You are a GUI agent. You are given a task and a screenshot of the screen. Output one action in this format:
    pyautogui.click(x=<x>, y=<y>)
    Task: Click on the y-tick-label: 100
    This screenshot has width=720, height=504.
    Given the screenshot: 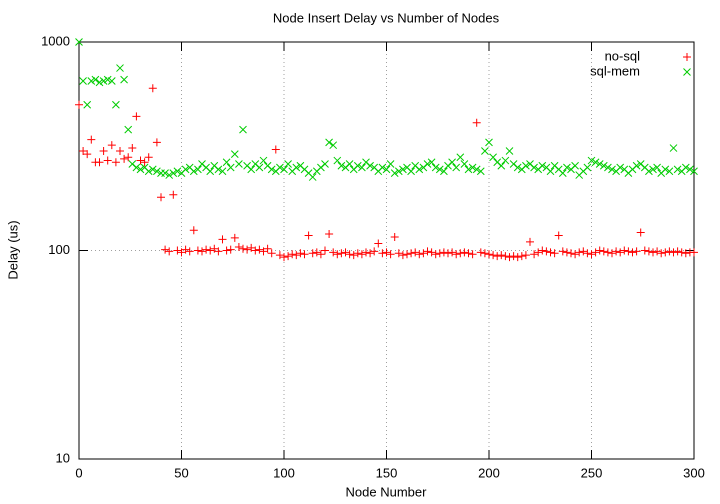 What is the action you would take?
    pyautogui.click(x=59, y=249)
    